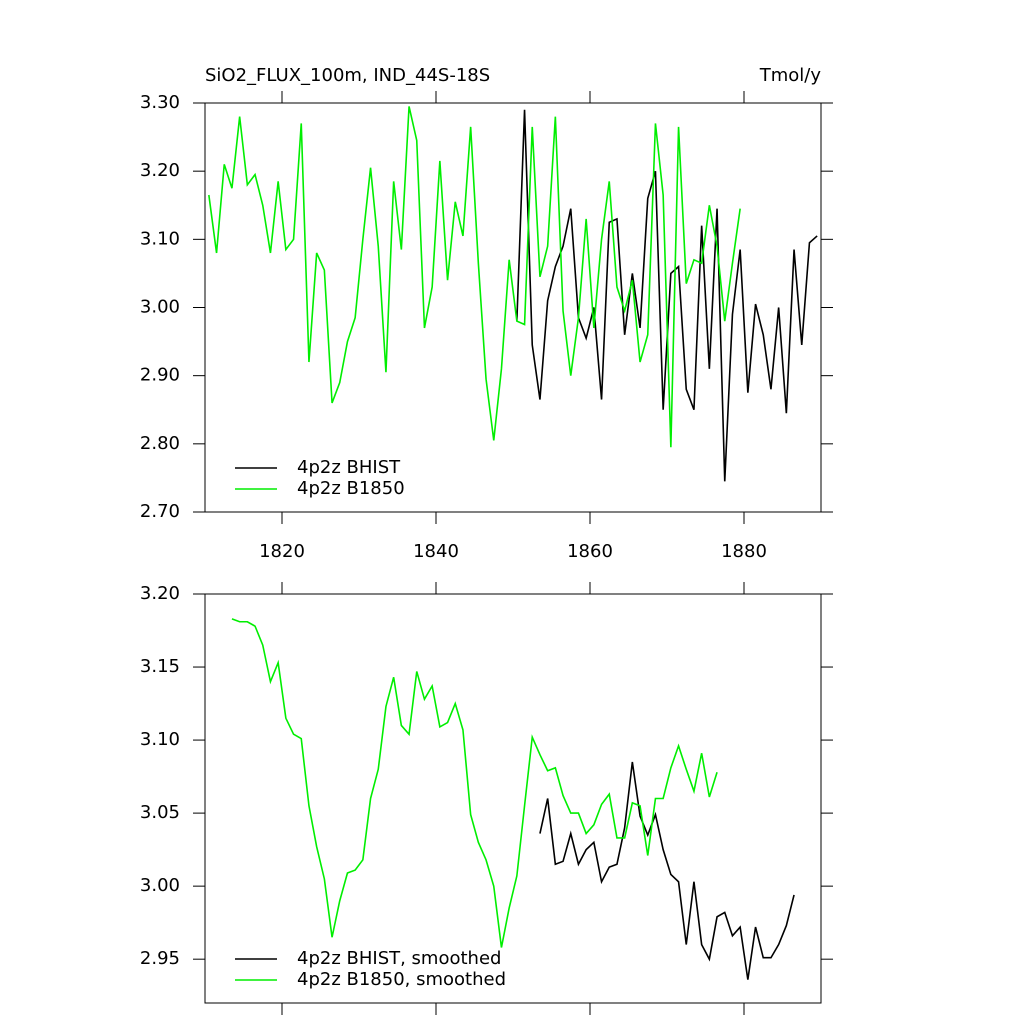 This screenshot has height=1024, width=1024. I want to click on legend-label: 4p2z BHIST, smoothed, so click(399, 958).